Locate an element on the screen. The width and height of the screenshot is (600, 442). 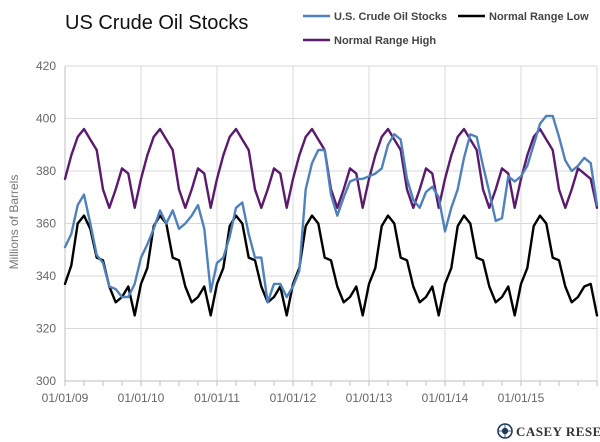
y-axis-title: Millions of Barrels is located at coordinates (14, 222).